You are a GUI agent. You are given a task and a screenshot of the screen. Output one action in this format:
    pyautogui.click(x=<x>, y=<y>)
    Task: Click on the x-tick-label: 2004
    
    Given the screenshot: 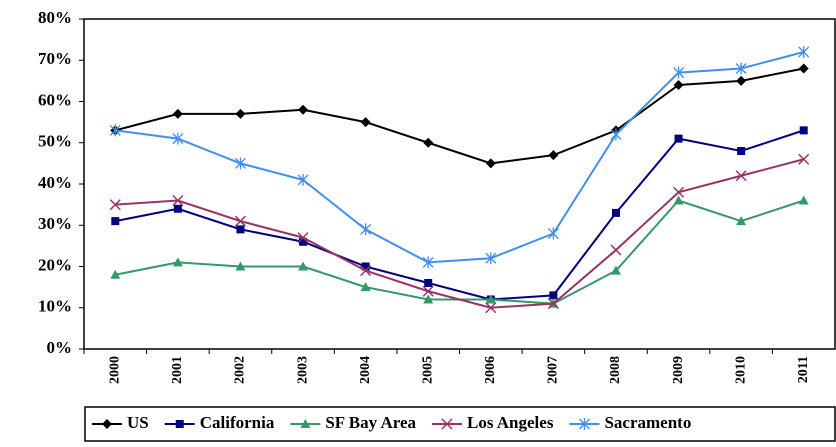 What is the action you would take?
    pyautogui.click(x=365, y=370)
    